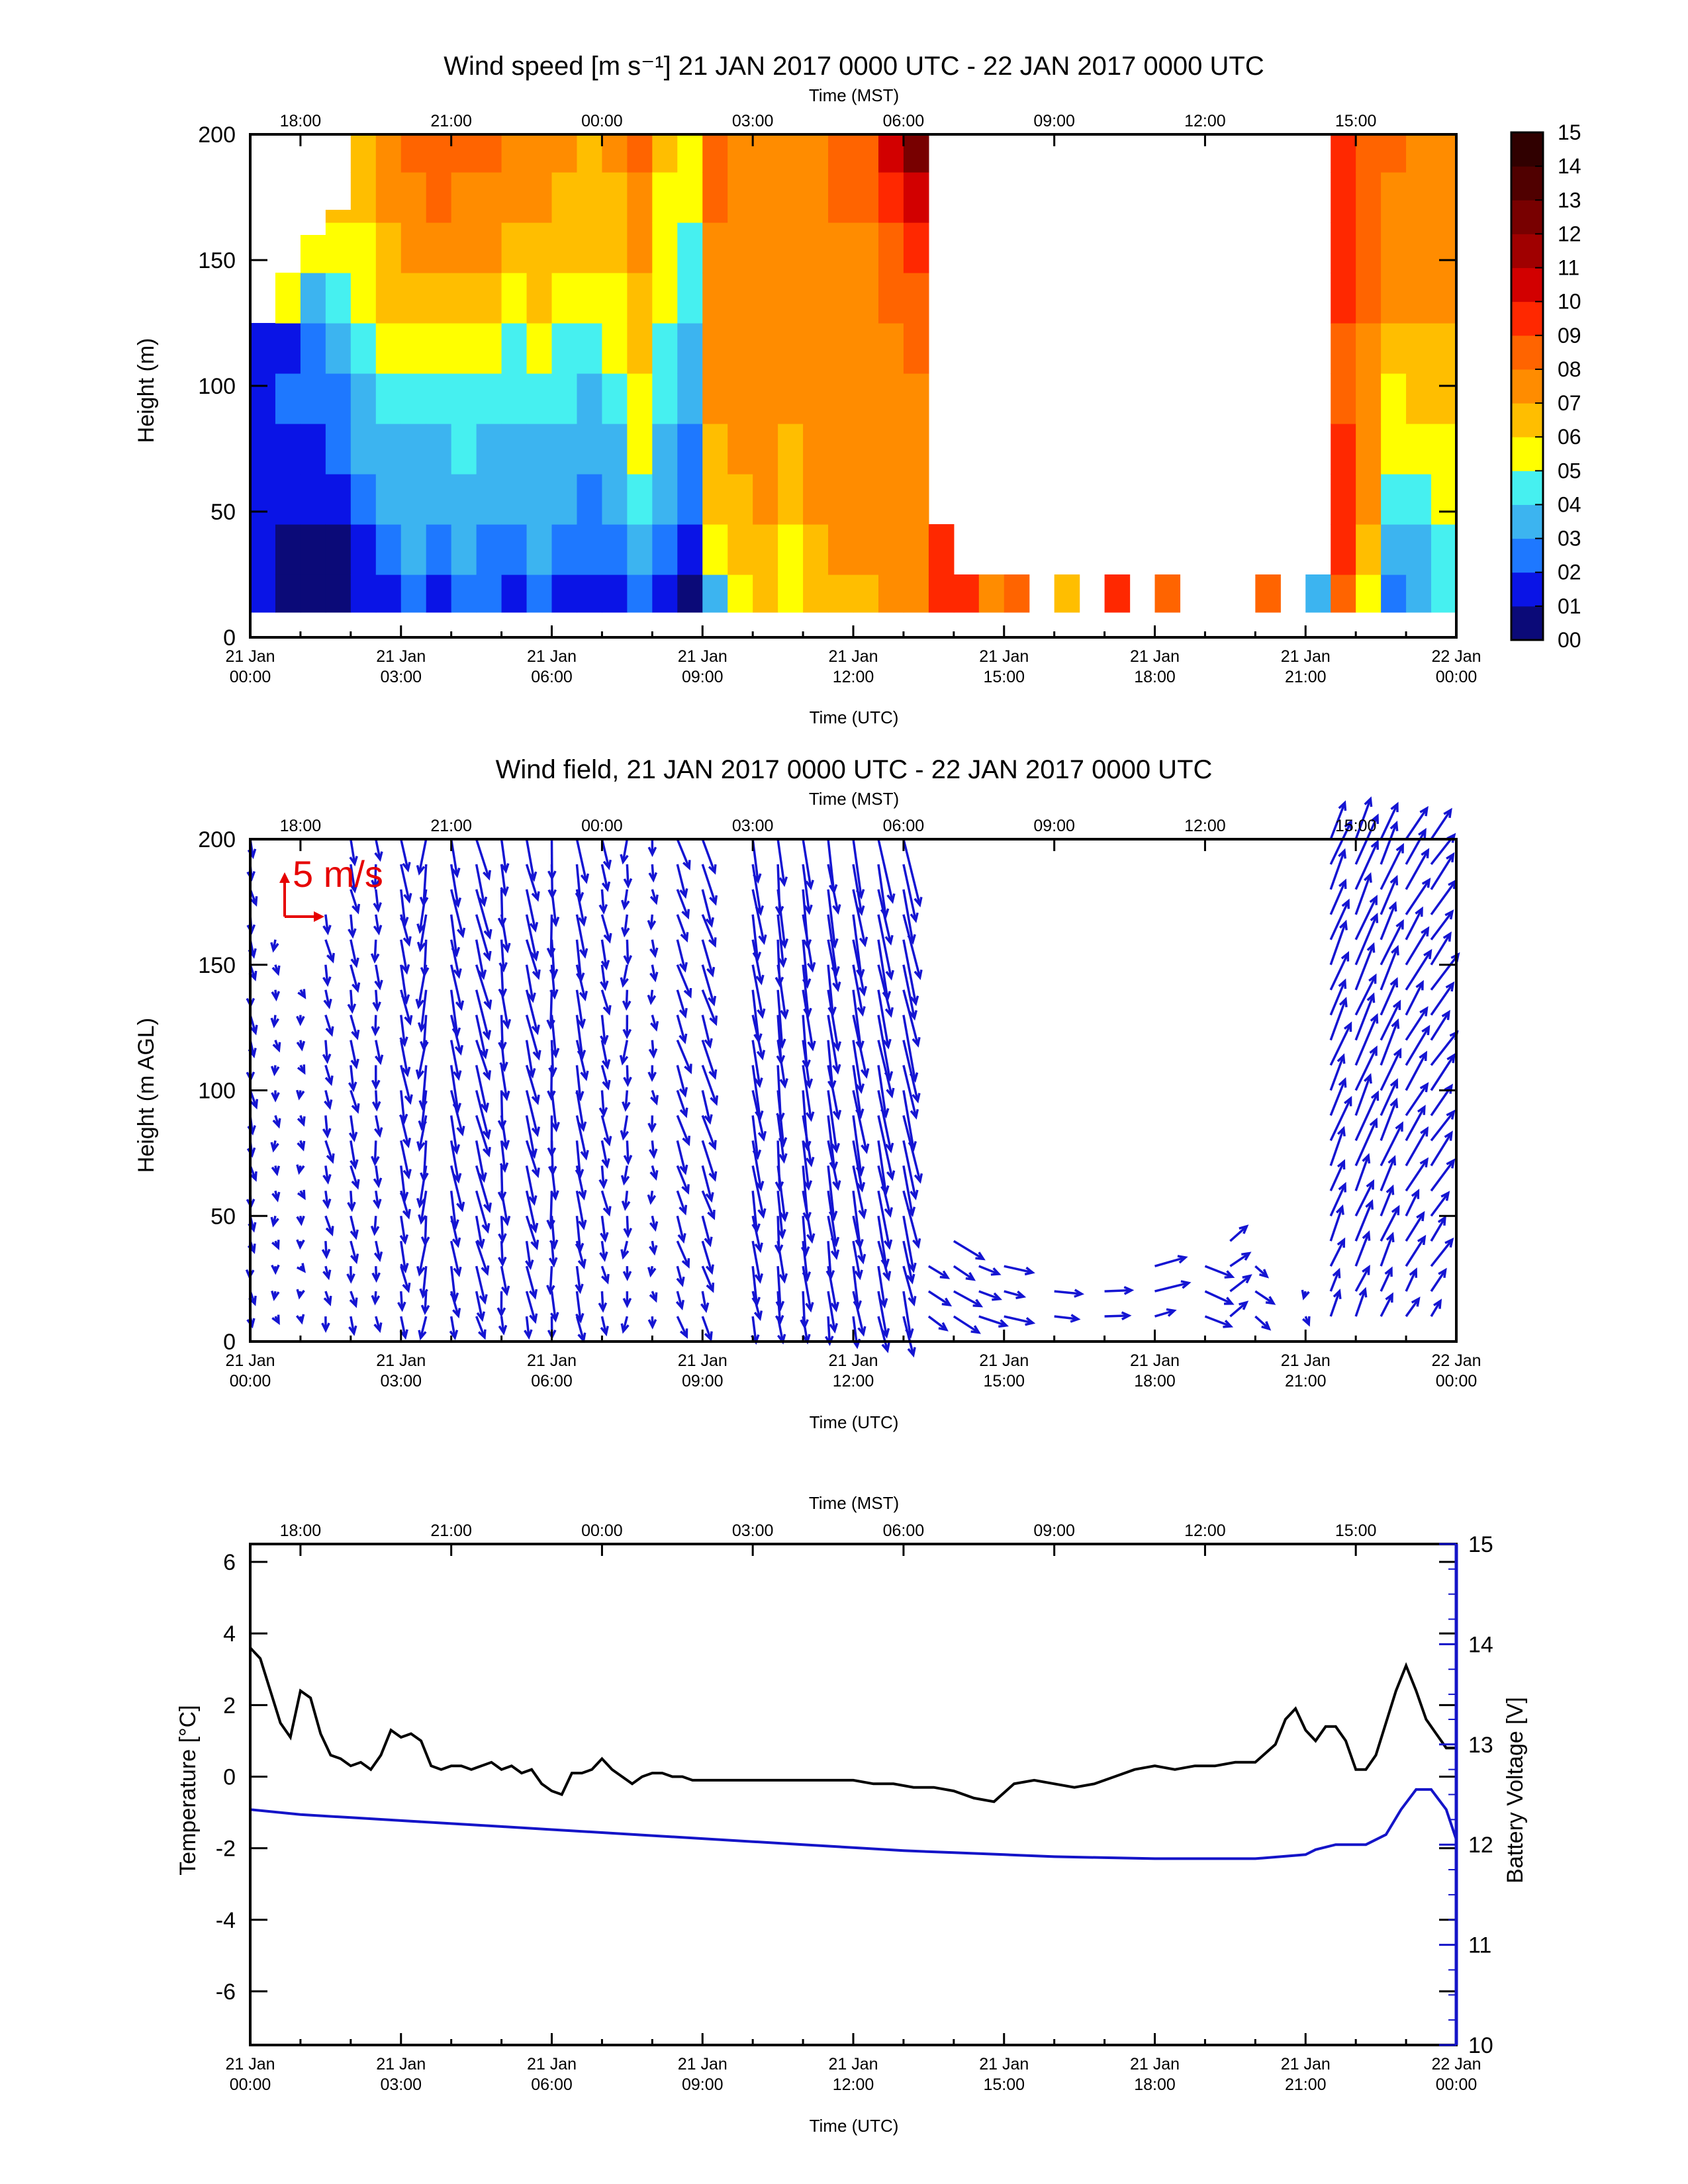  Describe the element at coordinates (1569, 132) in the screenshot. I see `colorbar-tick-label: 15` at that location.